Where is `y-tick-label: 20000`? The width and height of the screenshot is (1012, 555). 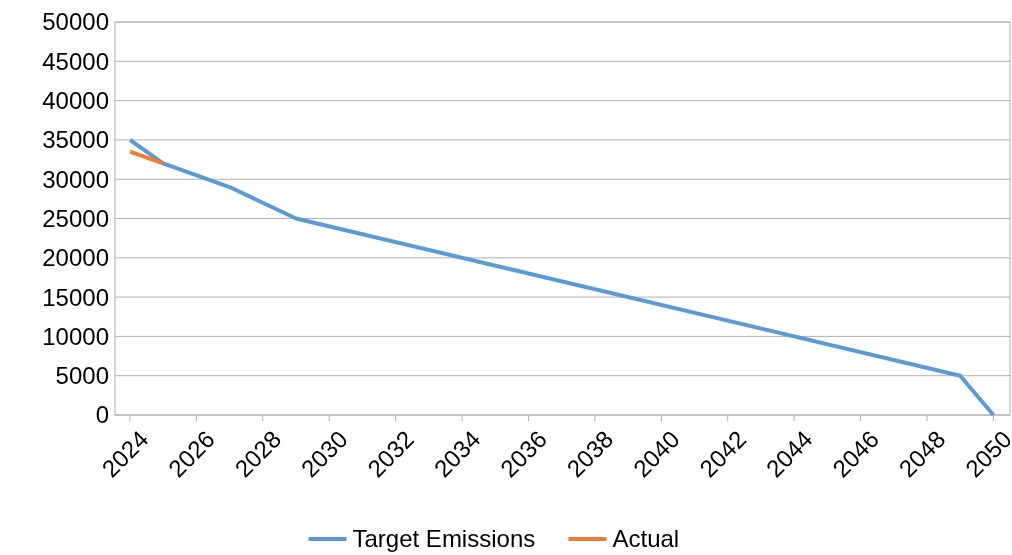 y-tick-label: 20000 is located at coordinates (75, 258).